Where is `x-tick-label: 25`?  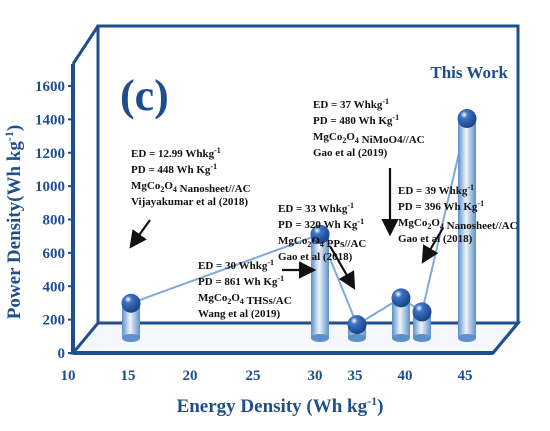 x-tick-label: 25 is located at coordinates (253, 376).